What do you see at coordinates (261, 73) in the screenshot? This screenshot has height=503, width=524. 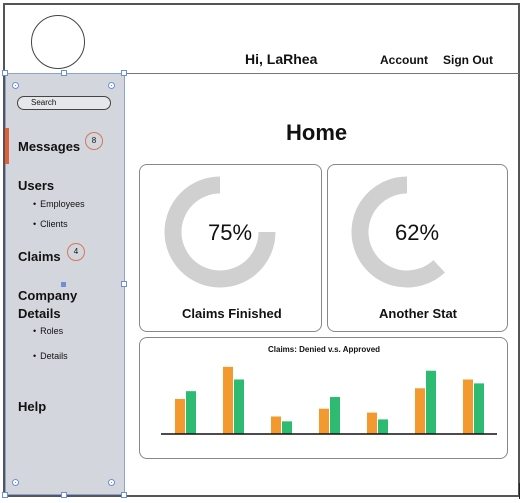 I see `header-divider` at bounding box center [261, 73].